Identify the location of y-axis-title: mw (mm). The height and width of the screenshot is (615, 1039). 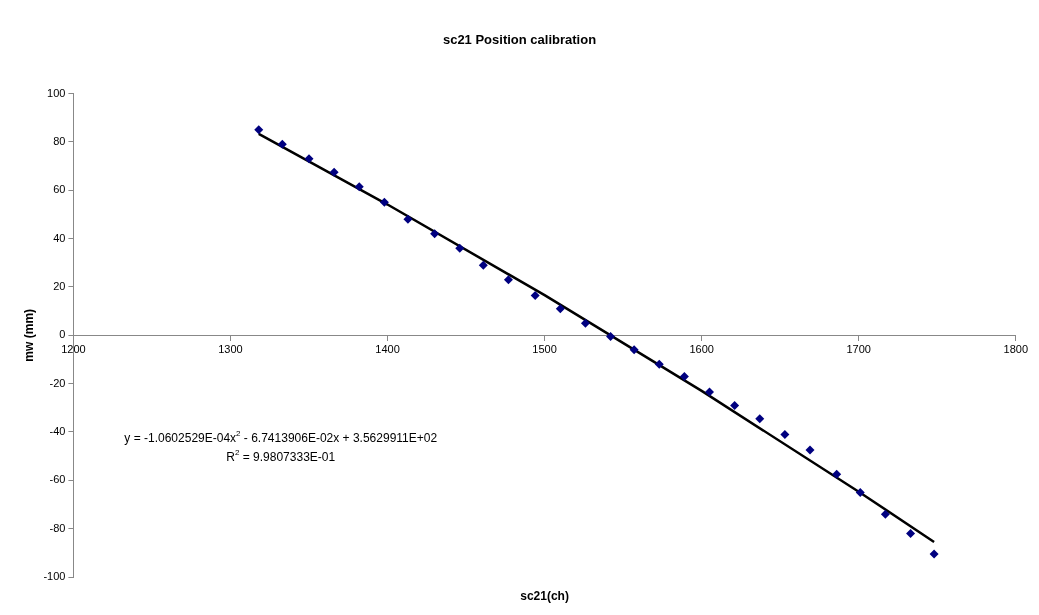
(28, 335).